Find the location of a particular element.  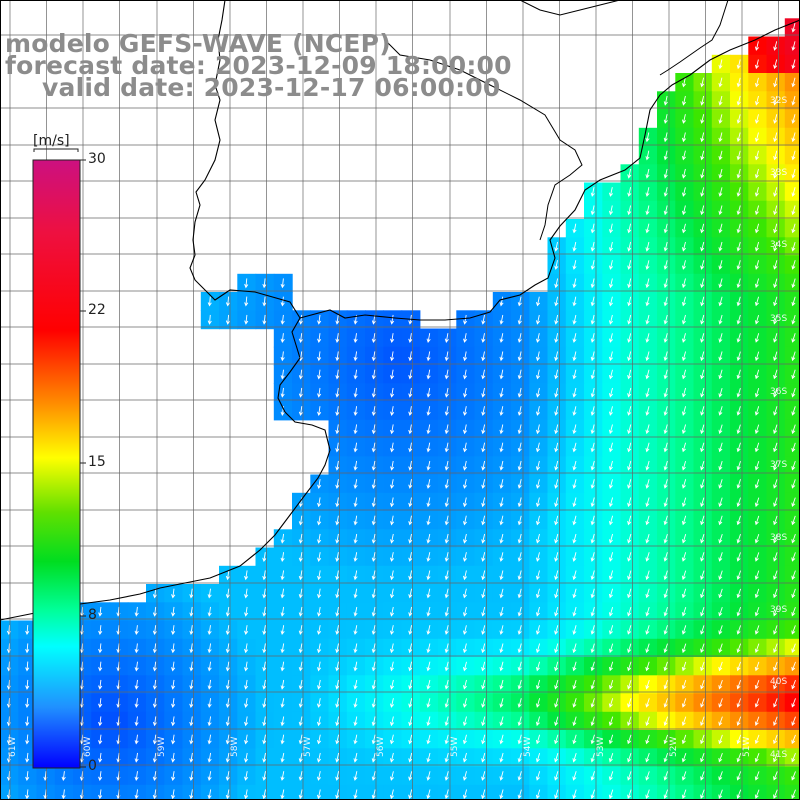

colorbar-gradient is located at coordinates (56, 464).